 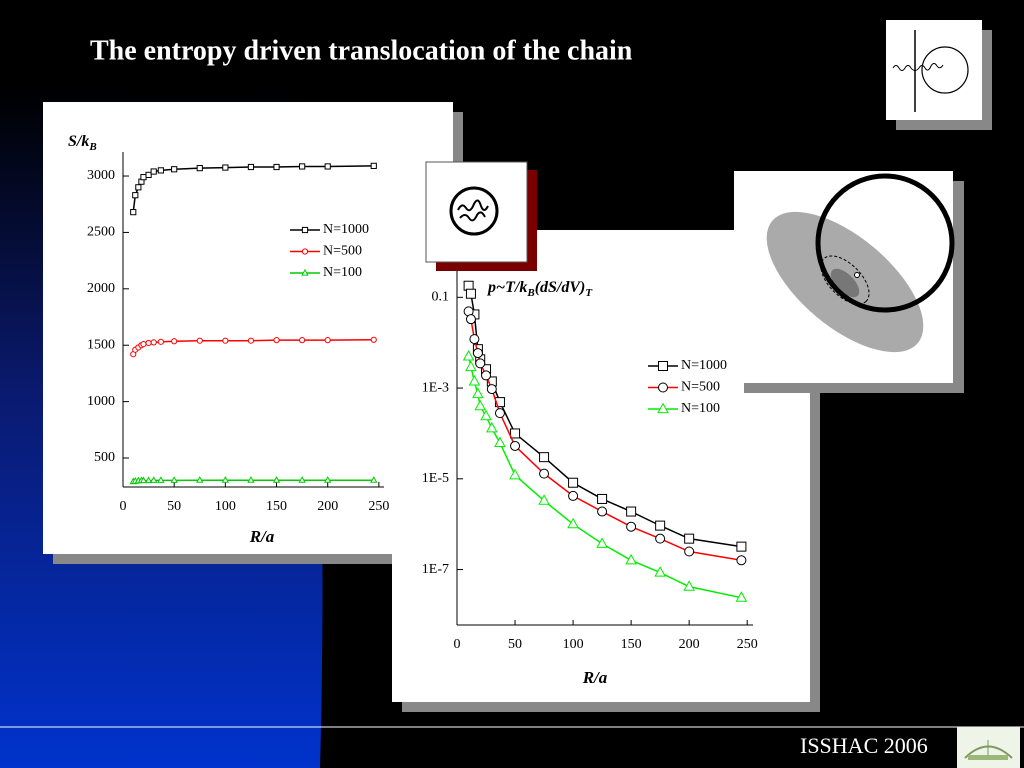 What do you see at coordinates (476, 212) in the screenshot?
I see `chain-in-sphere-image` at bounding box center [476, 212].